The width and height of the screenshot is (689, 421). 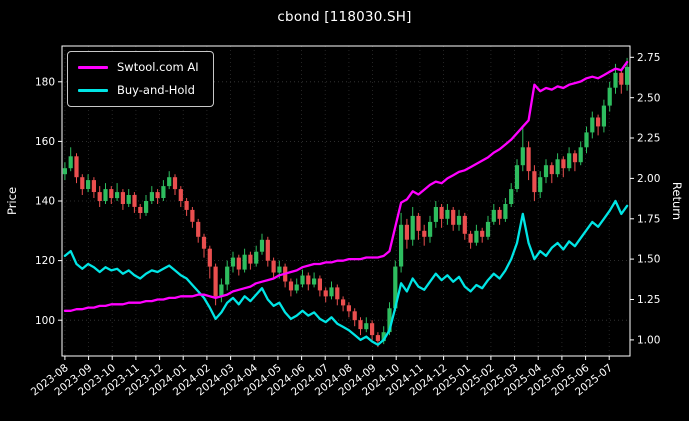 I want to click on svg-text: 1.00, so click(x=648, y=341).